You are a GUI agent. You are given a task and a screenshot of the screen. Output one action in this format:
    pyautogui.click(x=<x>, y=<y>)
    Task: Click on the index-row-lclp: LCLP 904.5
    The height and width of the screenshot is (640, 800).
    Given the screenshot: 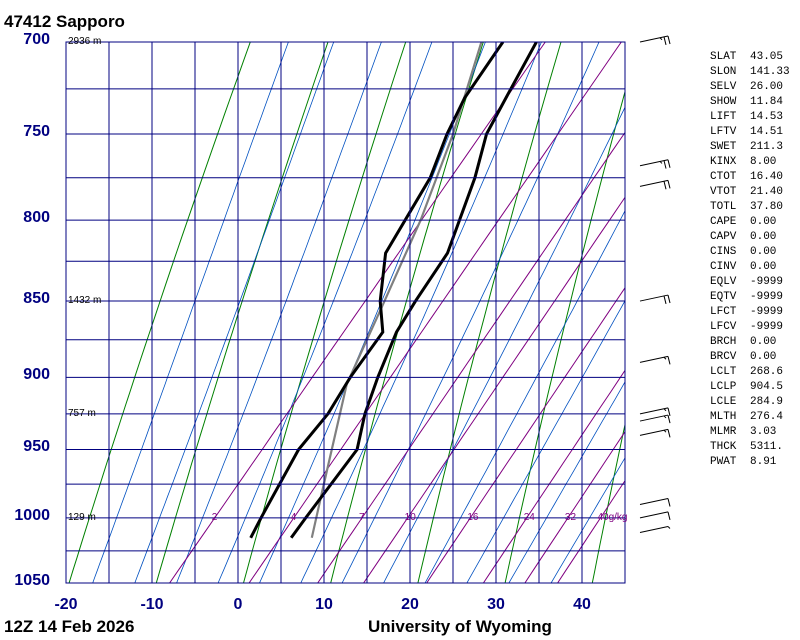 What is the action you would take?
    pyautogui.click(x=750, y=387)
    